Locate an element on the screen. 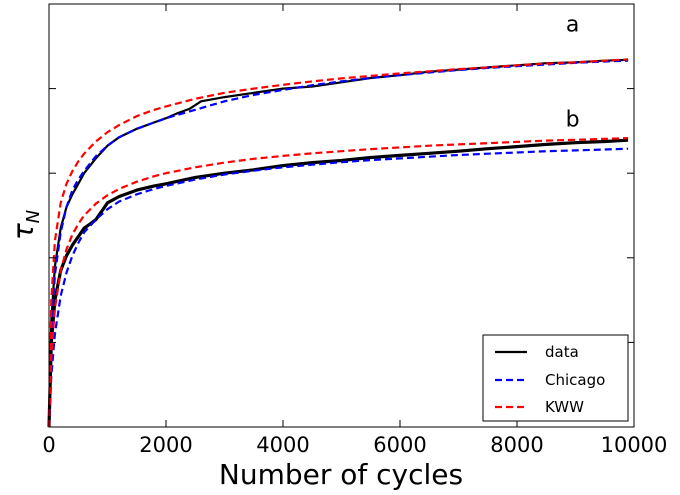 The image size is (680, 495). x-tick-label: 6000 is located at coordinates (399, 445).